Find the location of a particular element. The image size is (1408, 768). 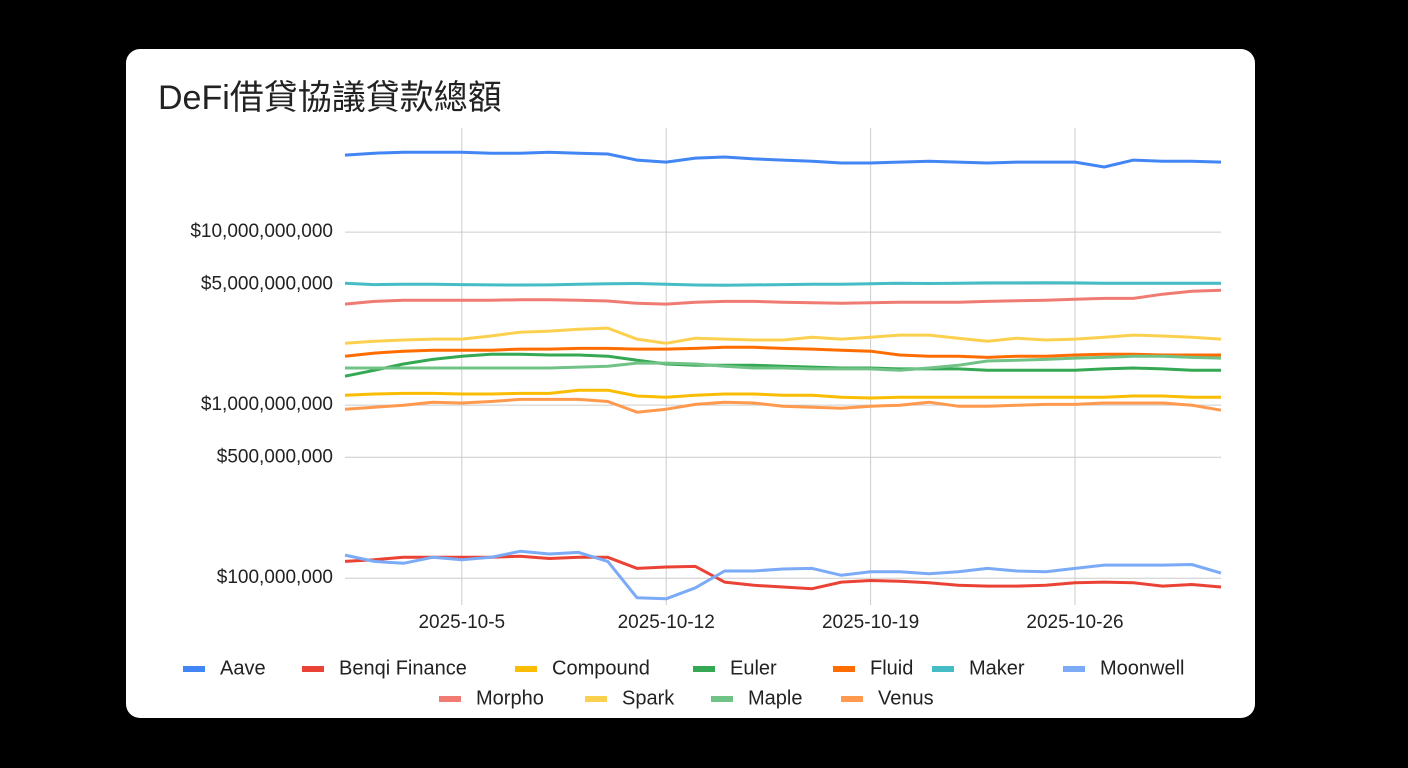

chart-title: DeFi借貸協議貸款總額 is located at coordinates (330, 98).